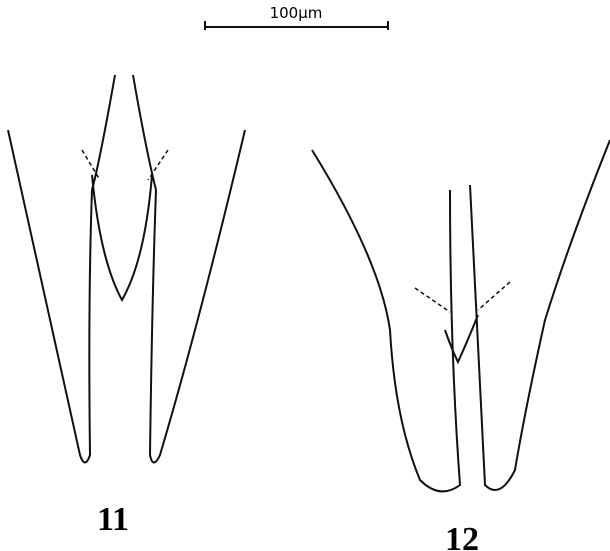 This screenshot has height=551, width=610. I want to click on figure-label: 11, so click(113, 519).